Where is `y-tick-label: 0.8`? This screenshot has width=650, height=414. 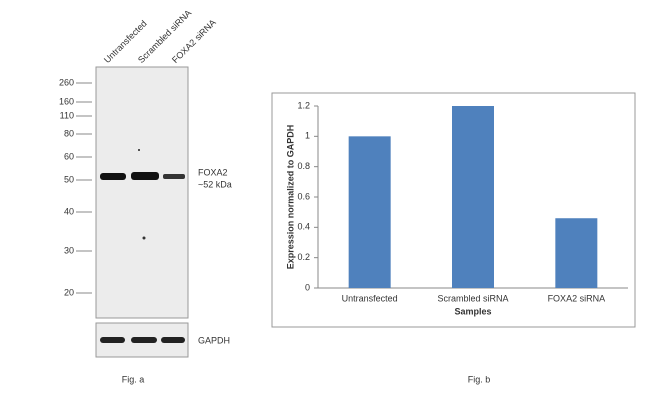 y-tick-label: 0.8 is located at coordinates (303, 166).